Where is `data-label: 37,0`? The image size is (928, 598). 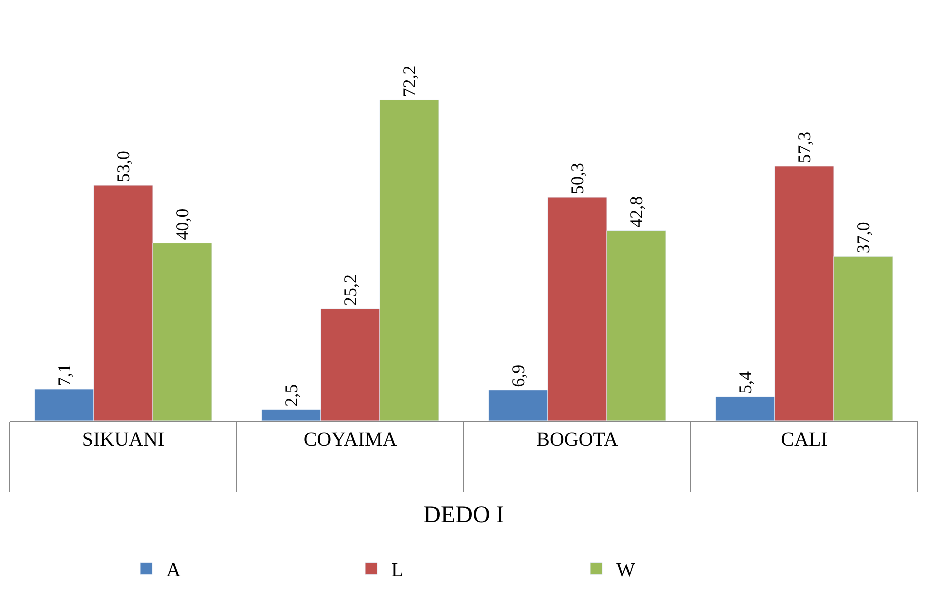
data-label: 37,0 is located at coordinates (864, 238).